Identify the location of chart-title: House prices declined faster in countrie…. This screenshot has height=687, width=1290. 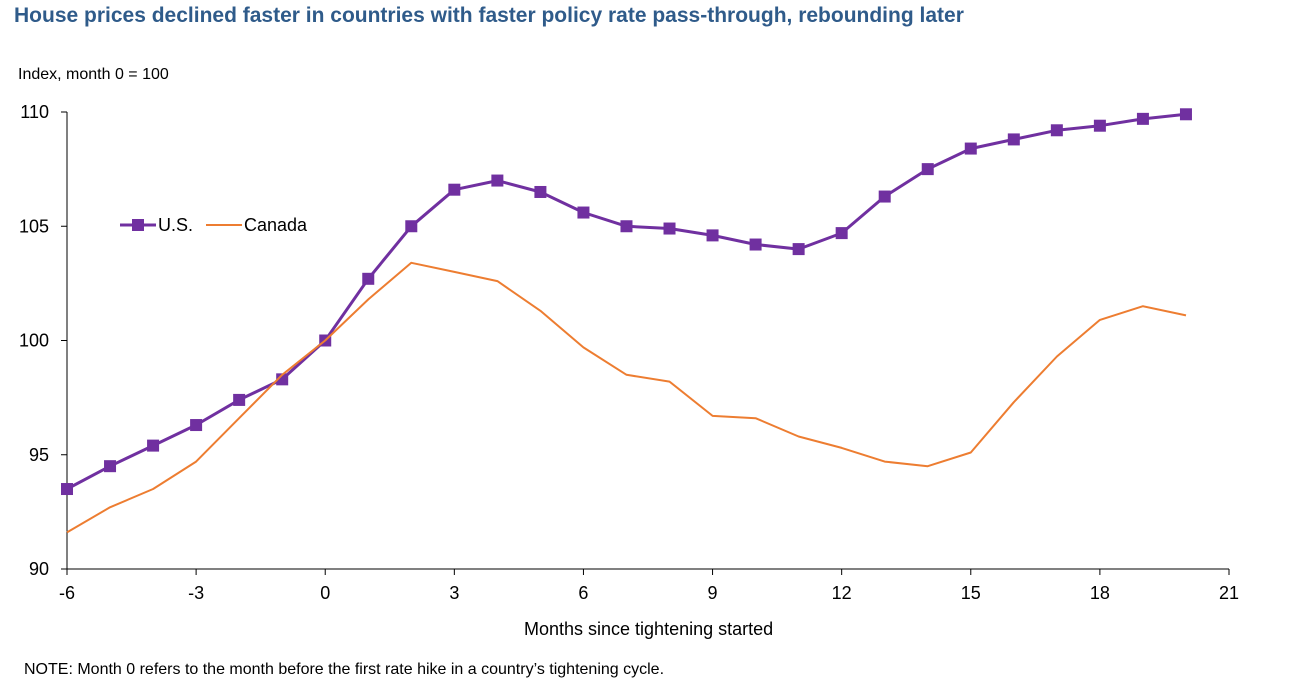
(489, 15).